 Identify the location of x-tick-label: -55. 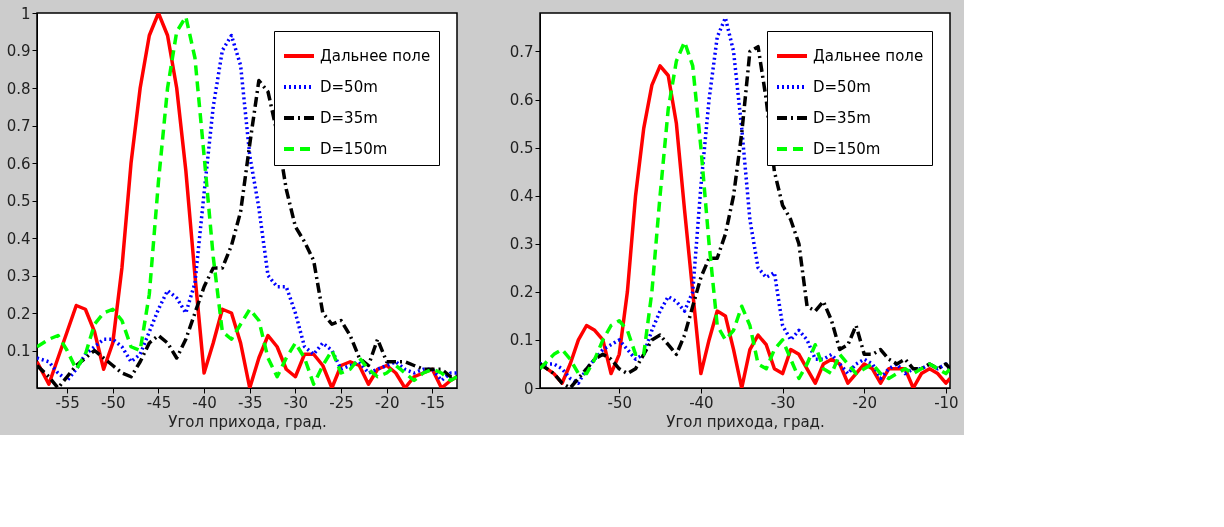
(67, 402).